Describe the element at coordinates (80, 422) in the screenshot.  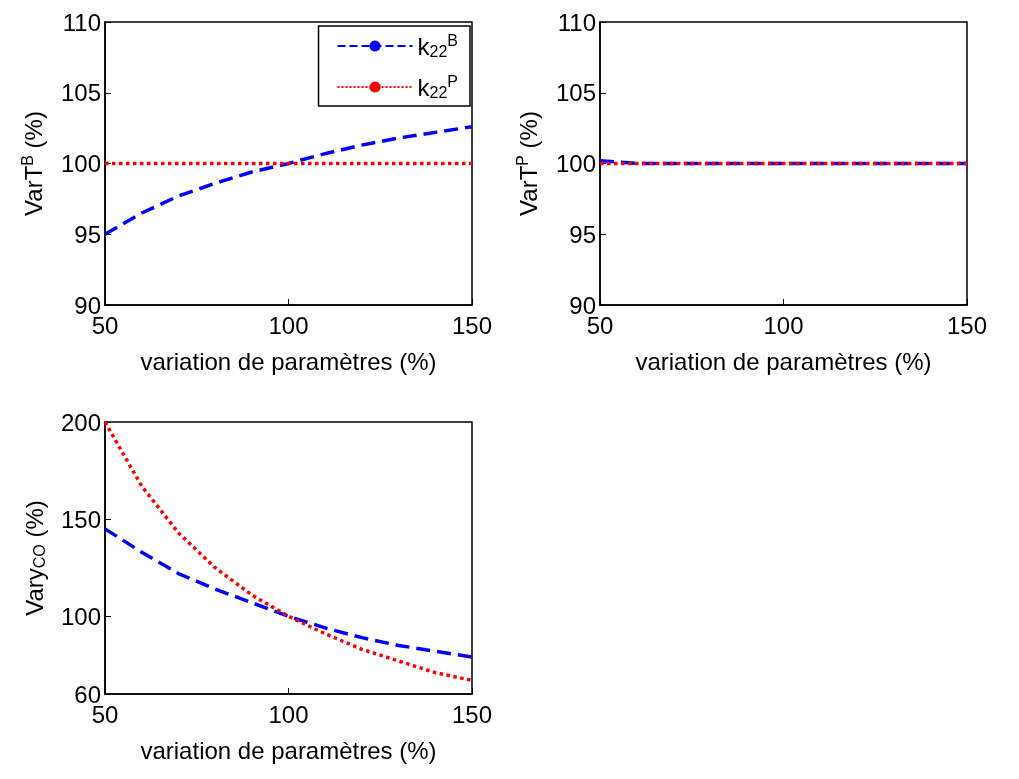
I see `y-tick-label: 200` at that location.